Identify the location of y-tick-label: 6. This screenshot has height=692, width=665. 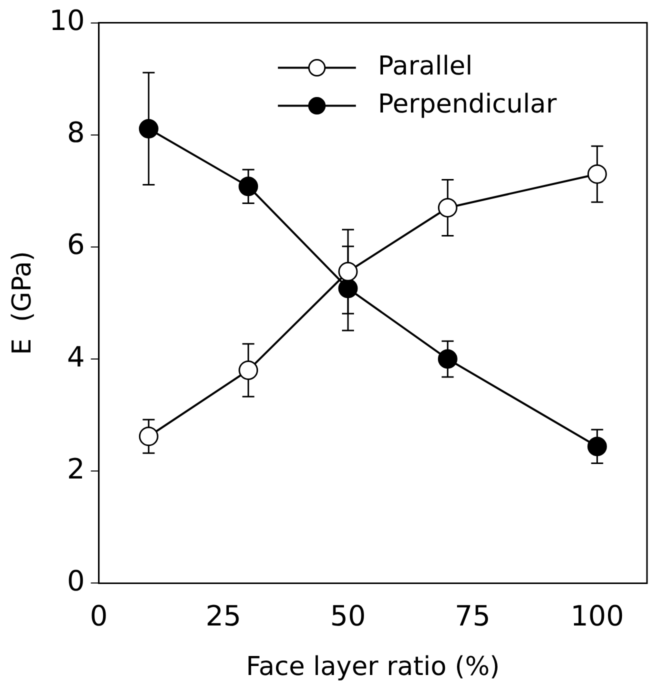
(76, 245).